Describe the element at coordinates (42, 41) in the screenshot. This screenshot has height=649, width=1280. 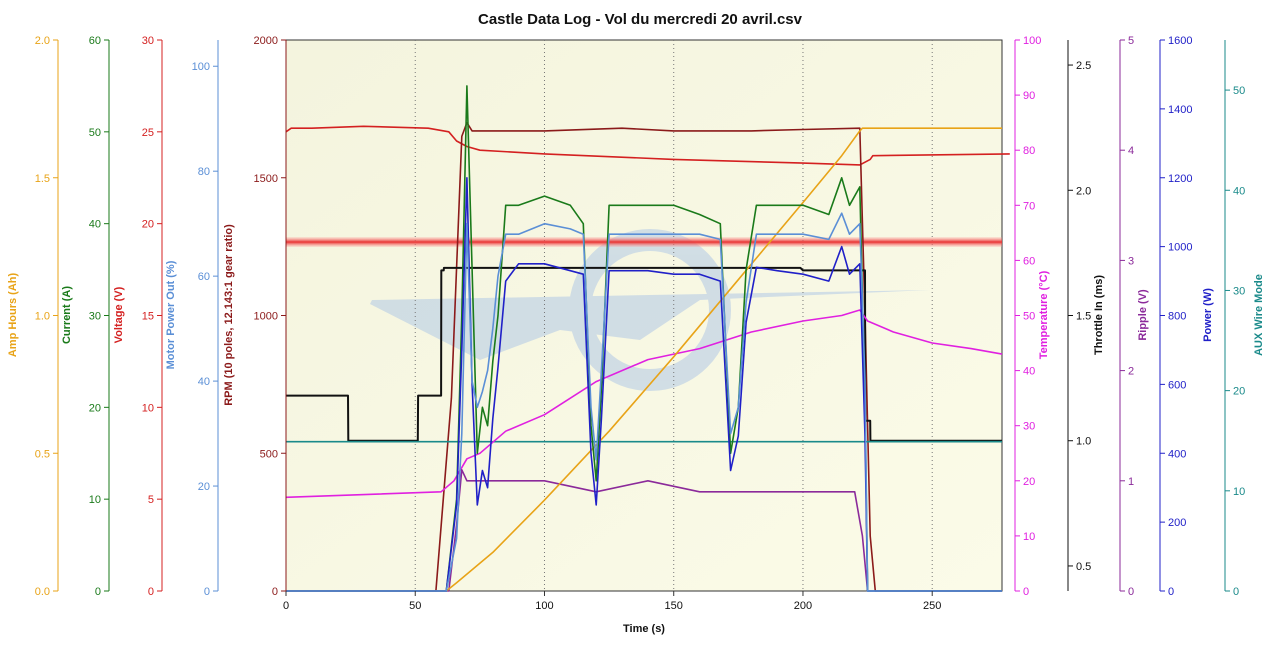
I see `amp_hours-tick-label: 2.0` at that location.